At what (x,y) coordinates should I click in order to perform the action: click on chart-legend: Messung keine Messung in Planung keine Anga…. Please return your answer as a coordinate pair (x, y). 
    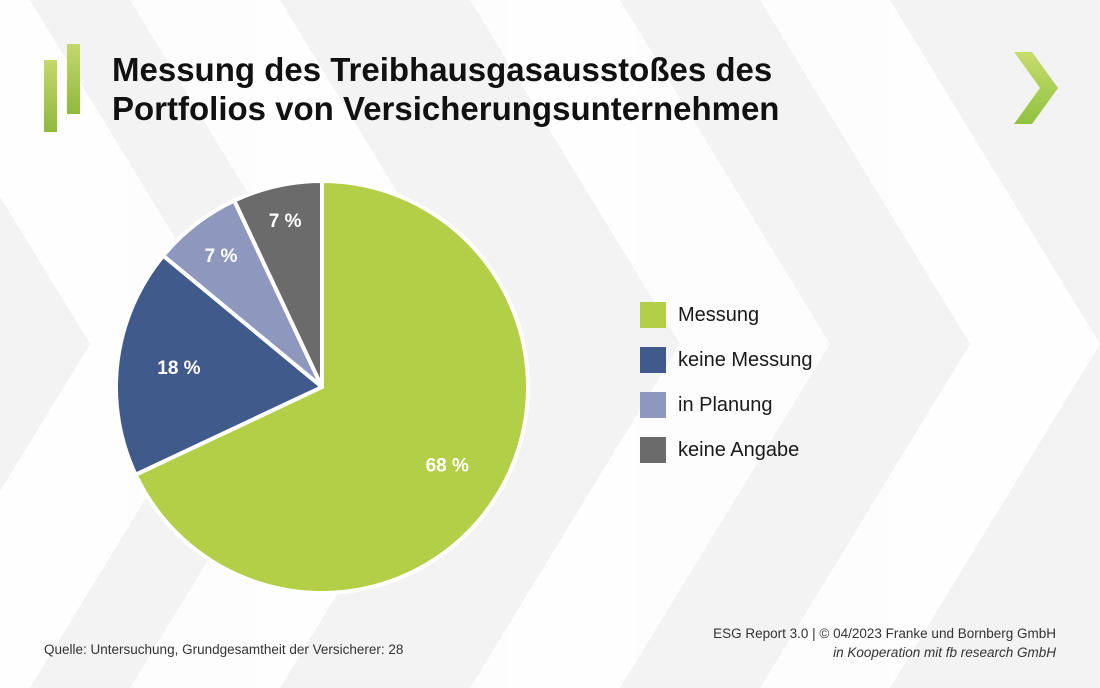
    Looking at the image, I should click on (726, 390).